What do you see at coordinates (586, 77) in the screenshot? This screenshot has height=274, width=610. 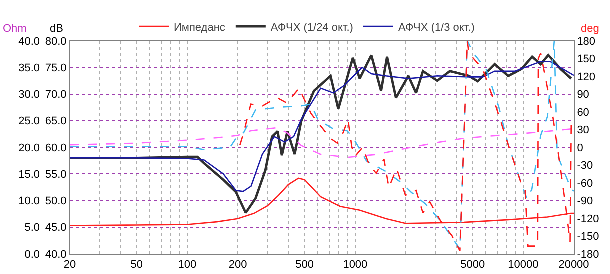 I see `y3-tick-label: 120` at bounding box center [586, 77].